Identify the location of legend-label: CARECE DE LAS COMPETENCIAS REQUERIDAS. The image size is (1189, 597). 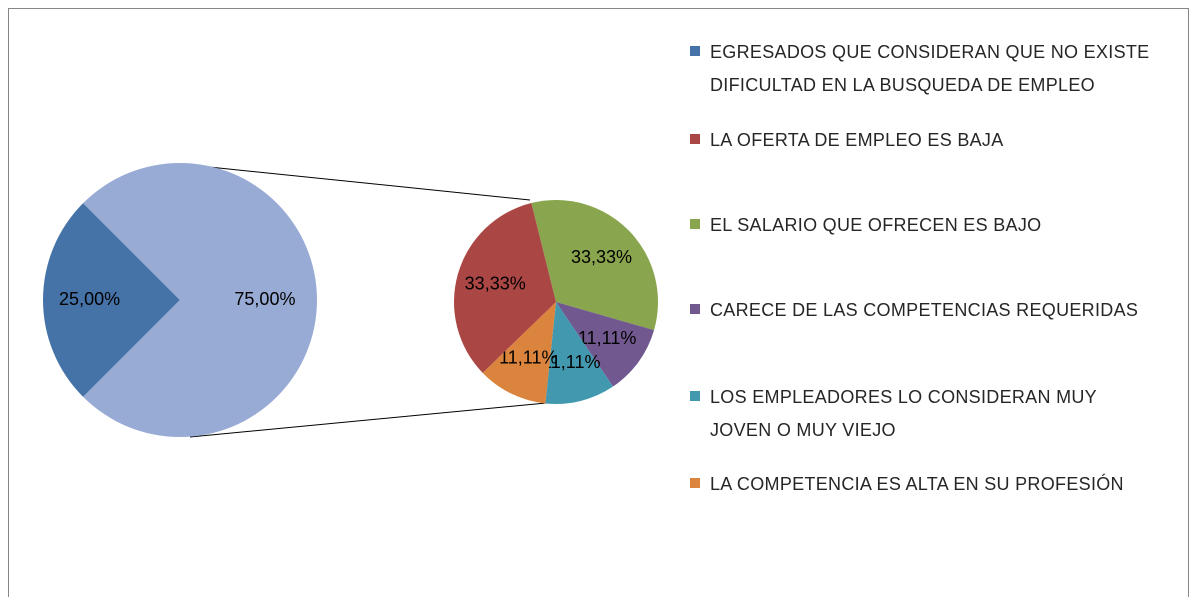
(924, 310).